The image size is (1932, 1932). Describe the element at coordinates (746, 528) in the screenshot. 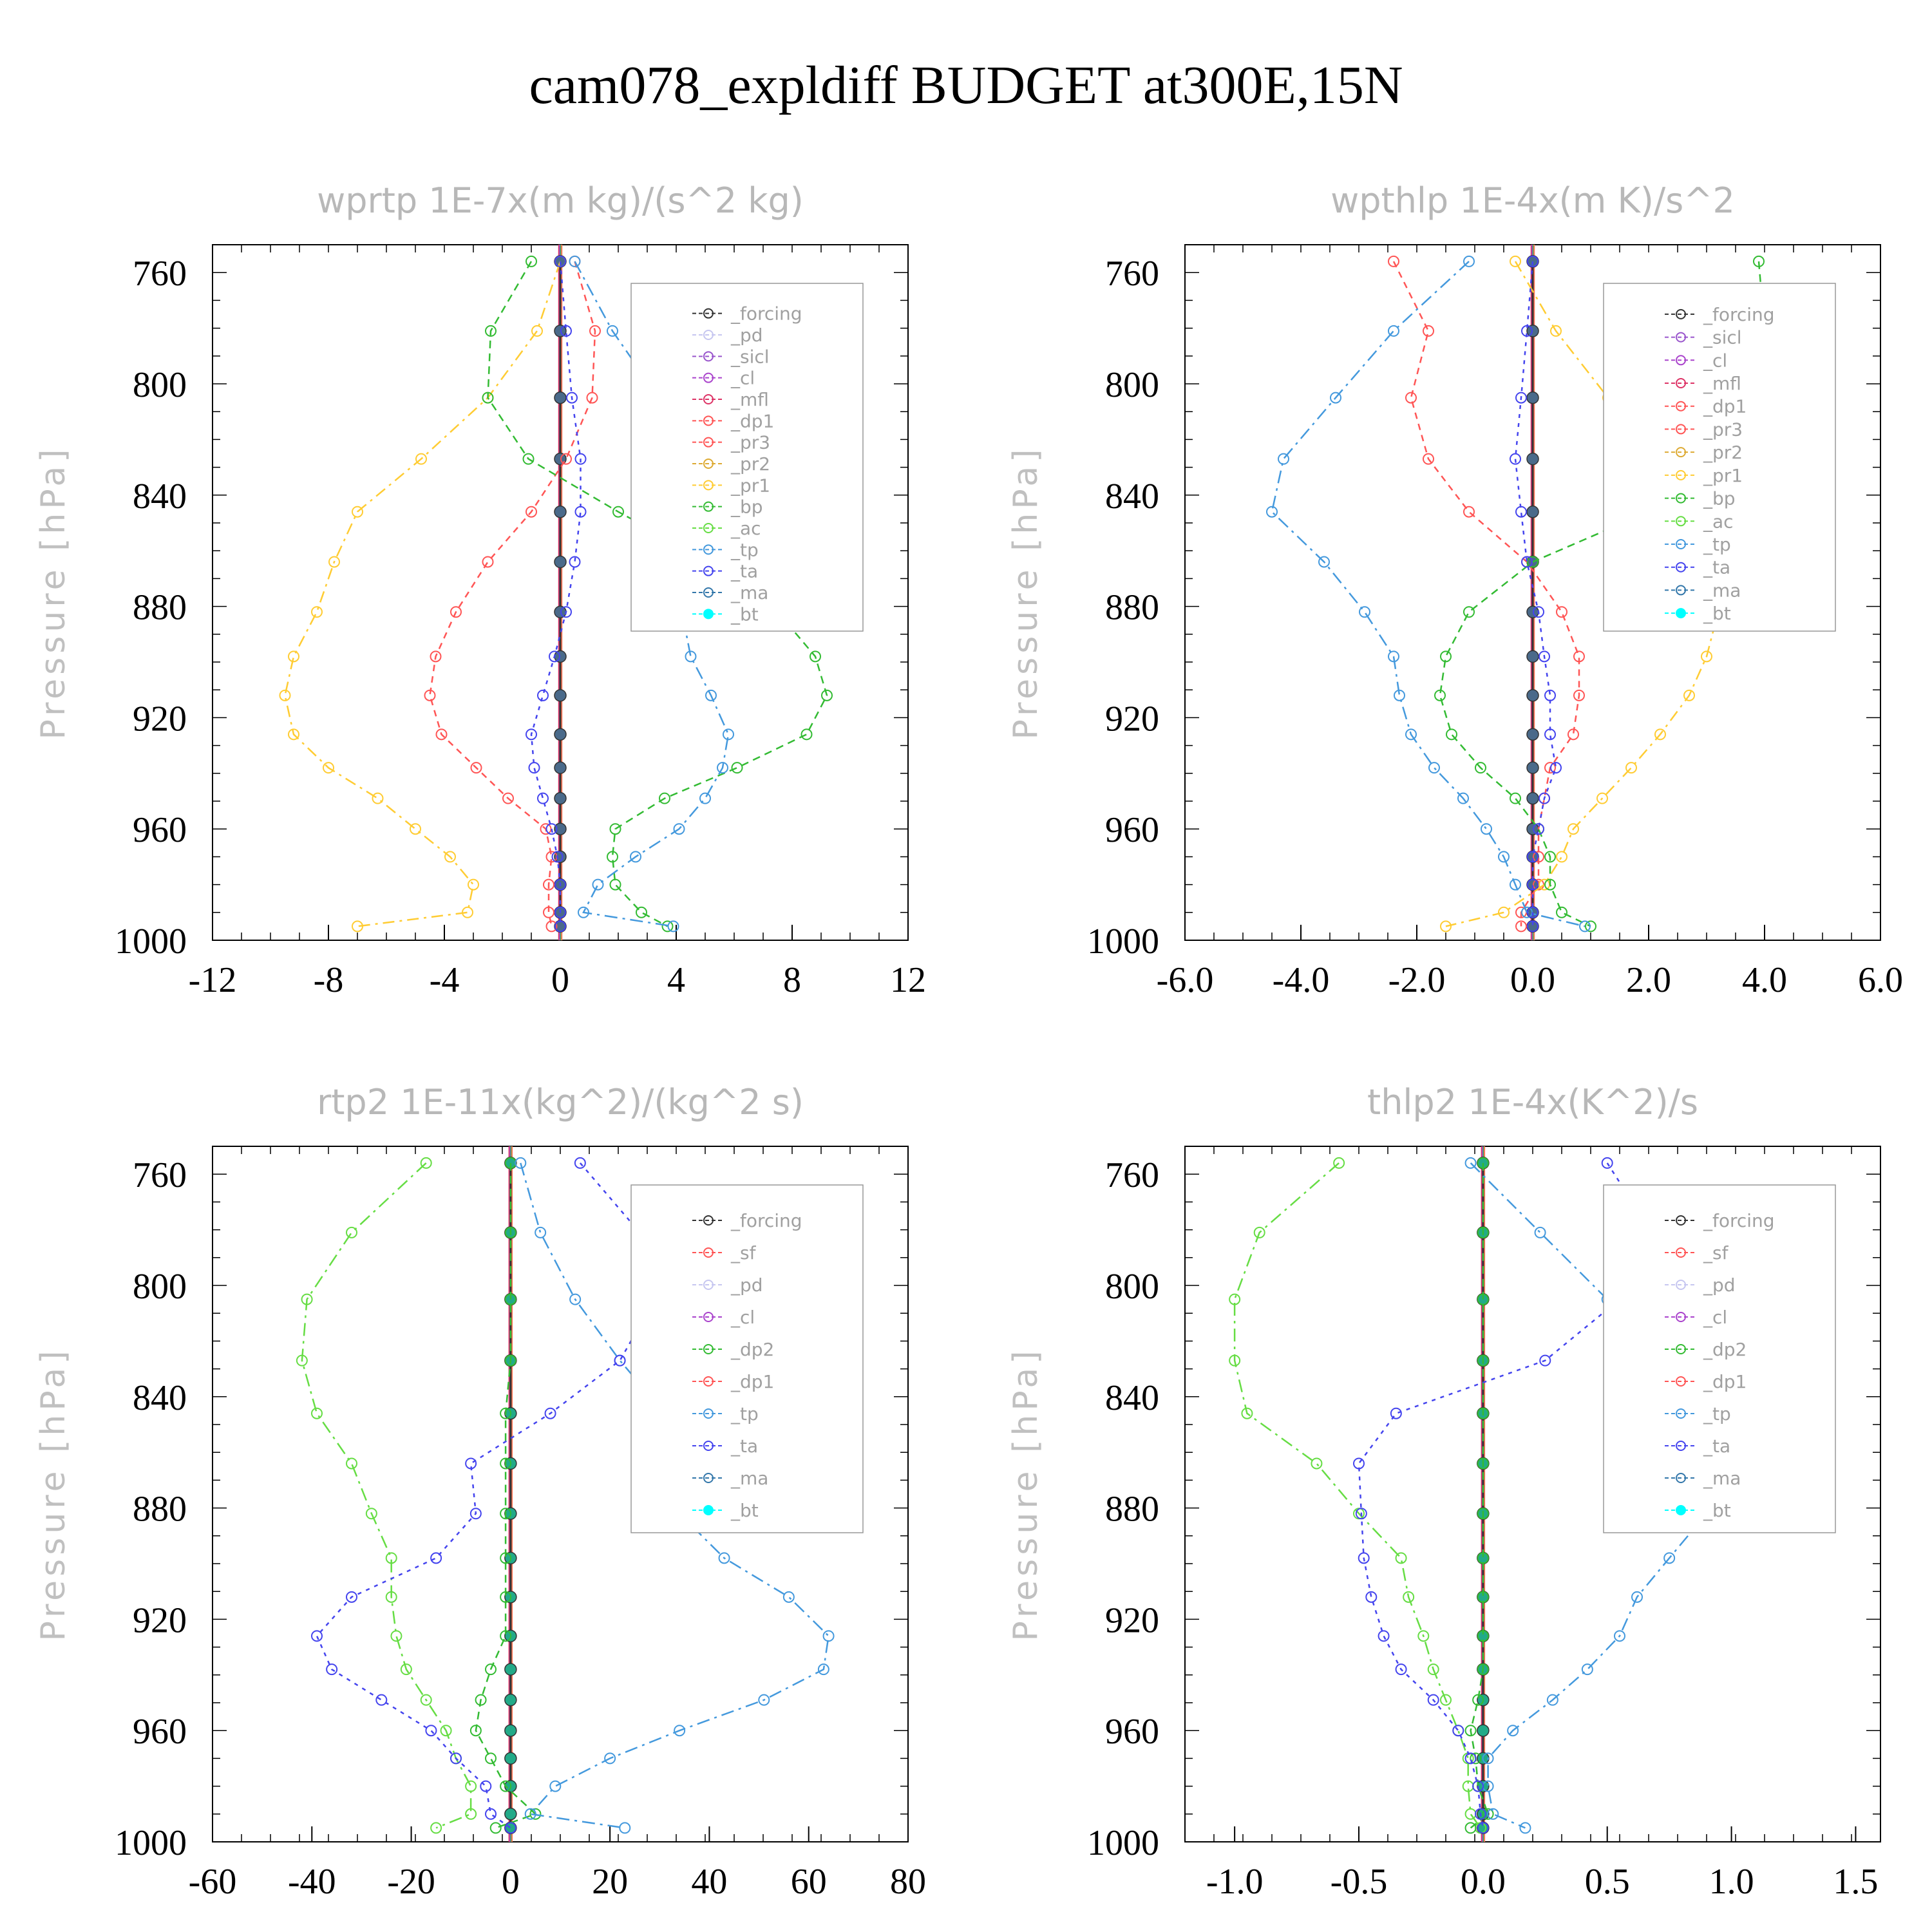

I see `legend-entry-ac: _ac` at that location.